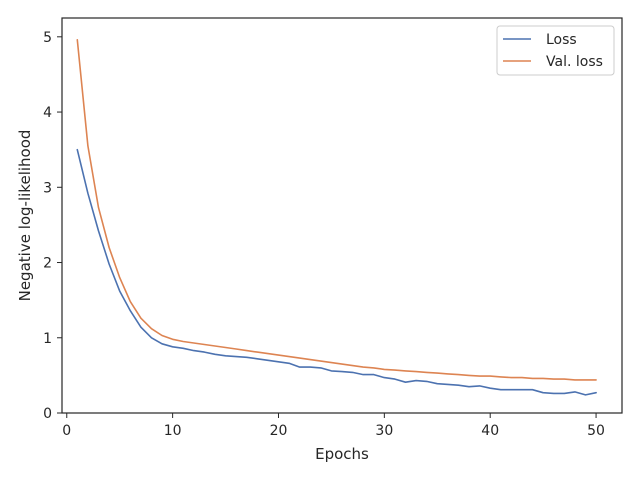 This screenshot has height=480, width=640. I want to click on x-tick-label: 40, so click(490, 431).